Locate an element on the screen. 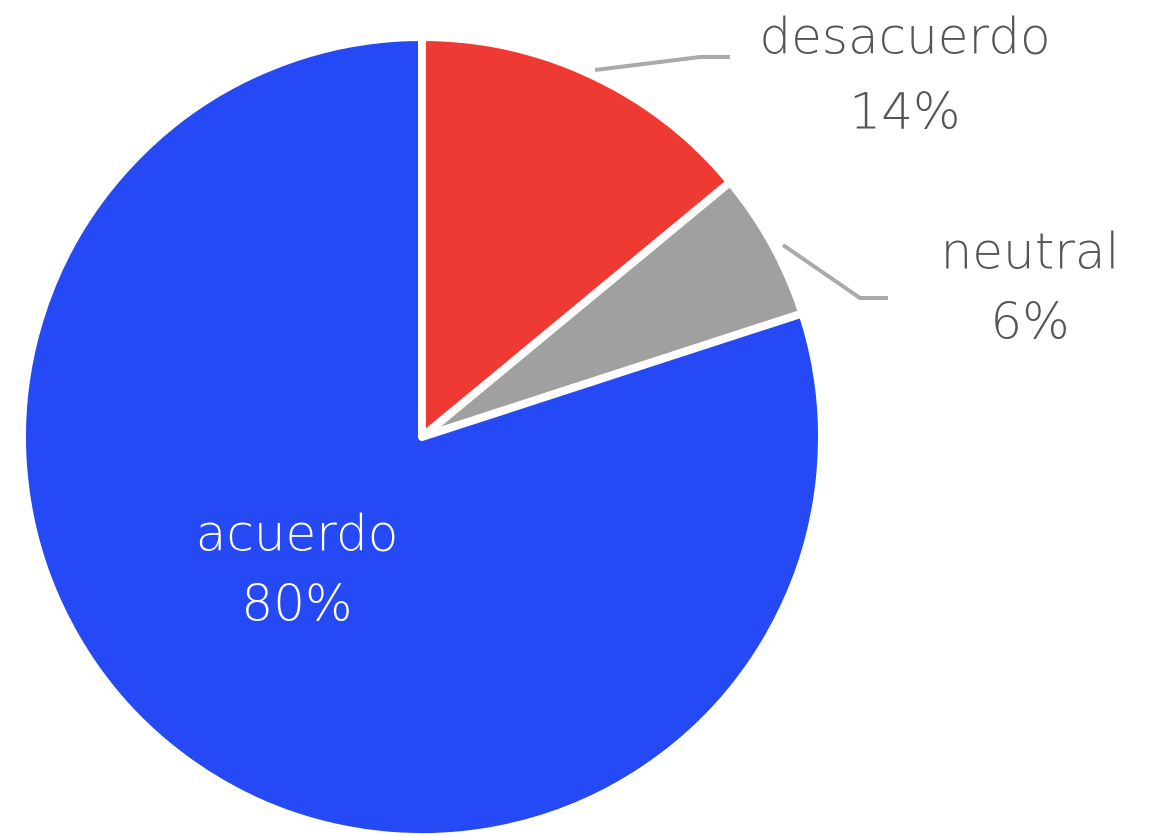 Image resolution: width=1152 pixels, height=837 pixels. slice-value-label: 6% is located at coordinates (1029, 322).